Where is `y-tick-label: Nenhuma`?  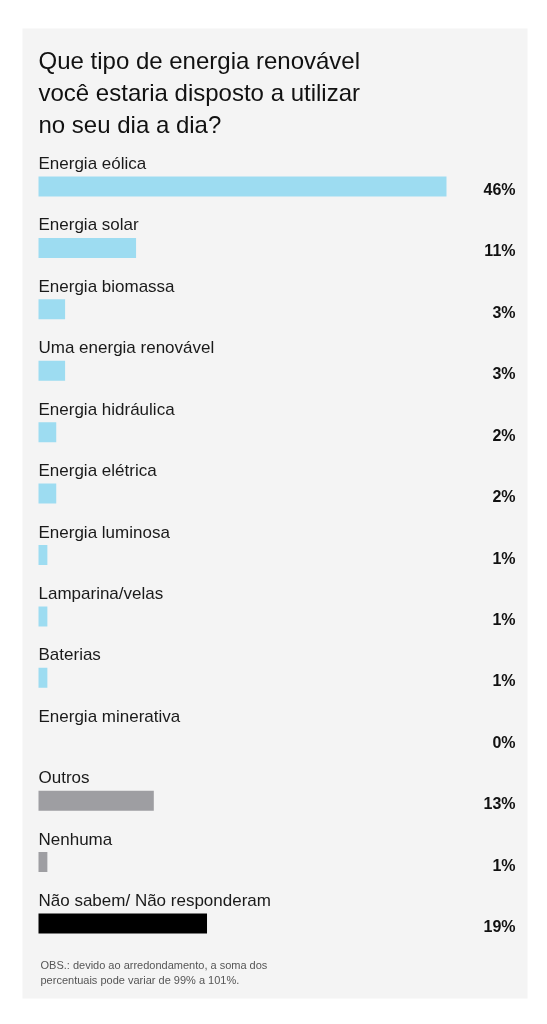
y-tick-label: Nenhuma is located at coordinates (75, 839).